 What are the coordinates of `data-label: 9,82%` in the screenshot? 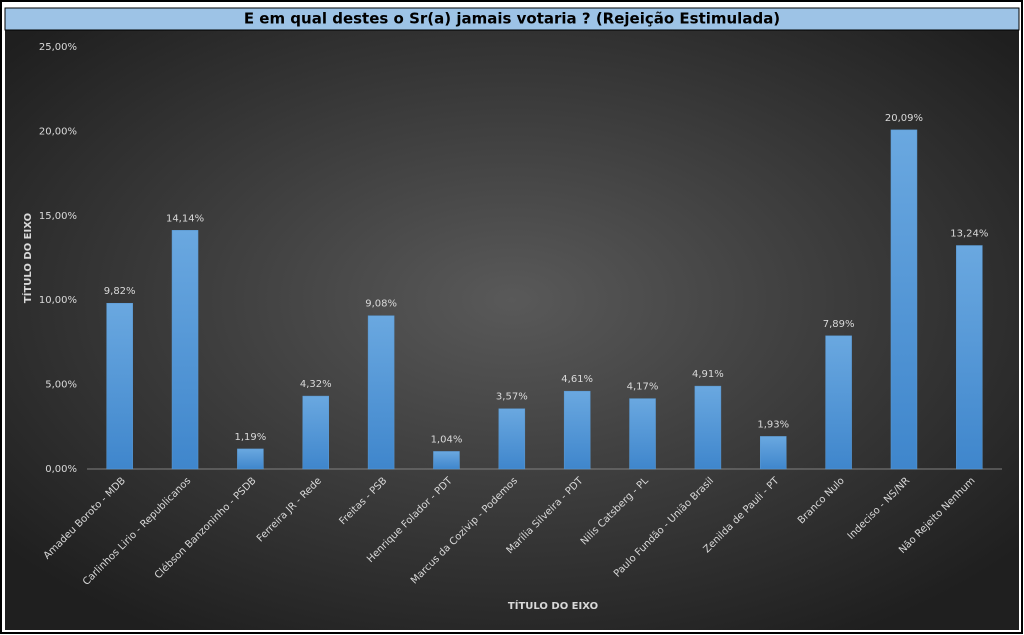 It's located at (120, 291).